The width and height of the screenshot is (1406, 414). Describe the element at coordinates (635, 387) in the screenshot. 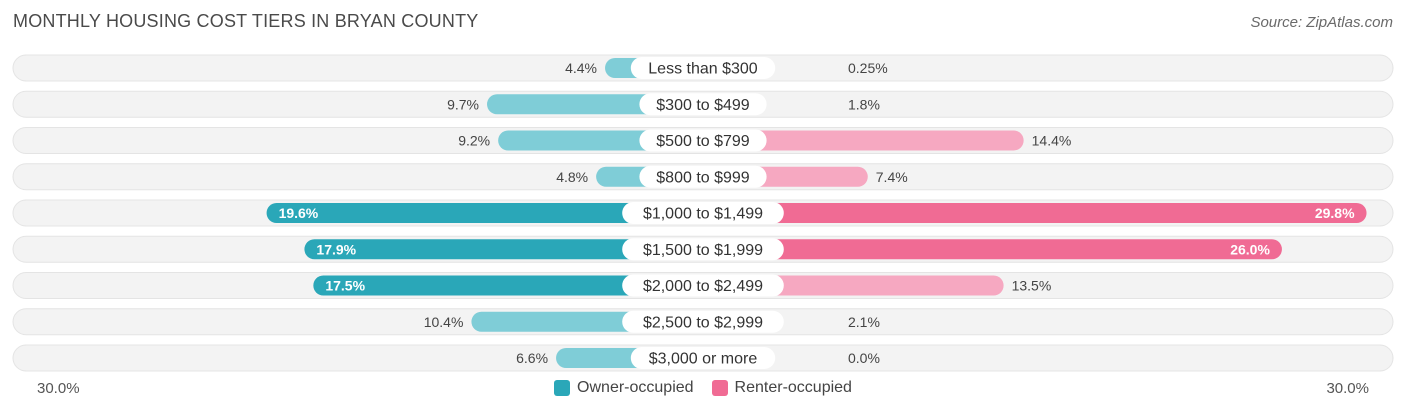

I see `legend-label-owner: Owner-occupied` at that location.